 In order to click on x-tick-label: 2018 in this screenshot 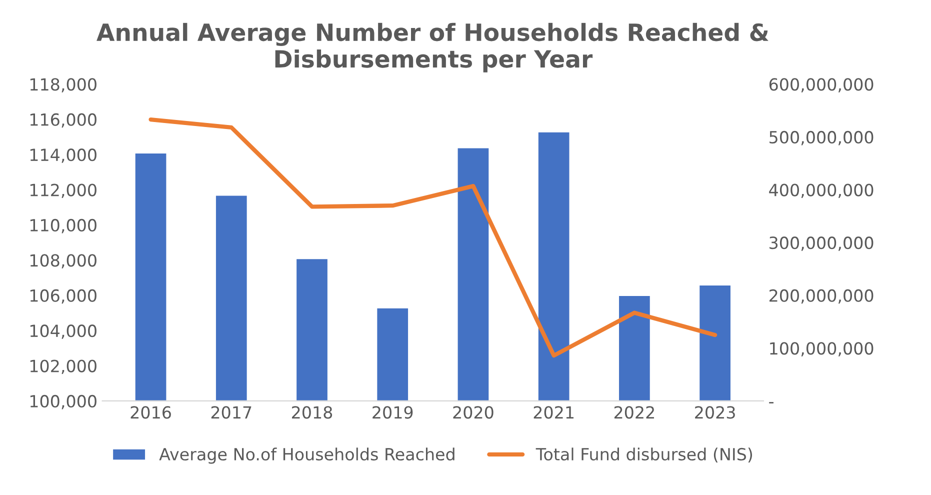, I will do `click(312, 412)`.